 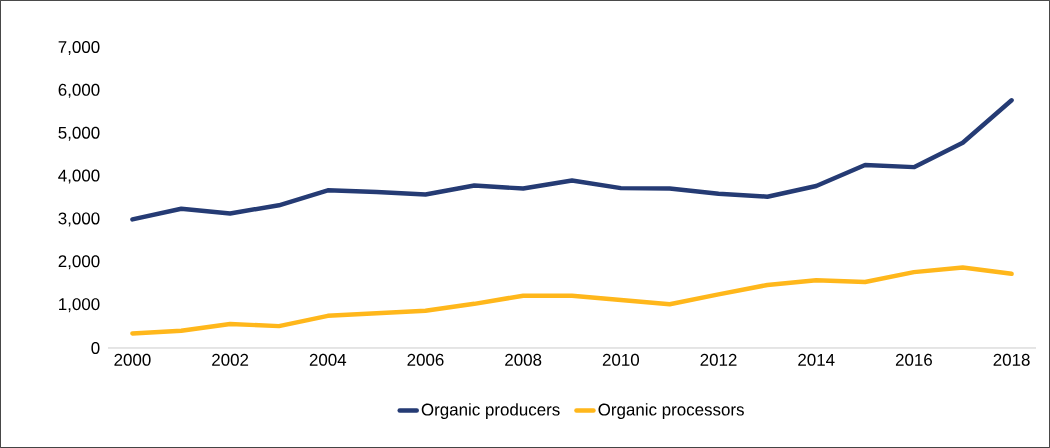 I want to click on line-series, so click(x=572, y=300).